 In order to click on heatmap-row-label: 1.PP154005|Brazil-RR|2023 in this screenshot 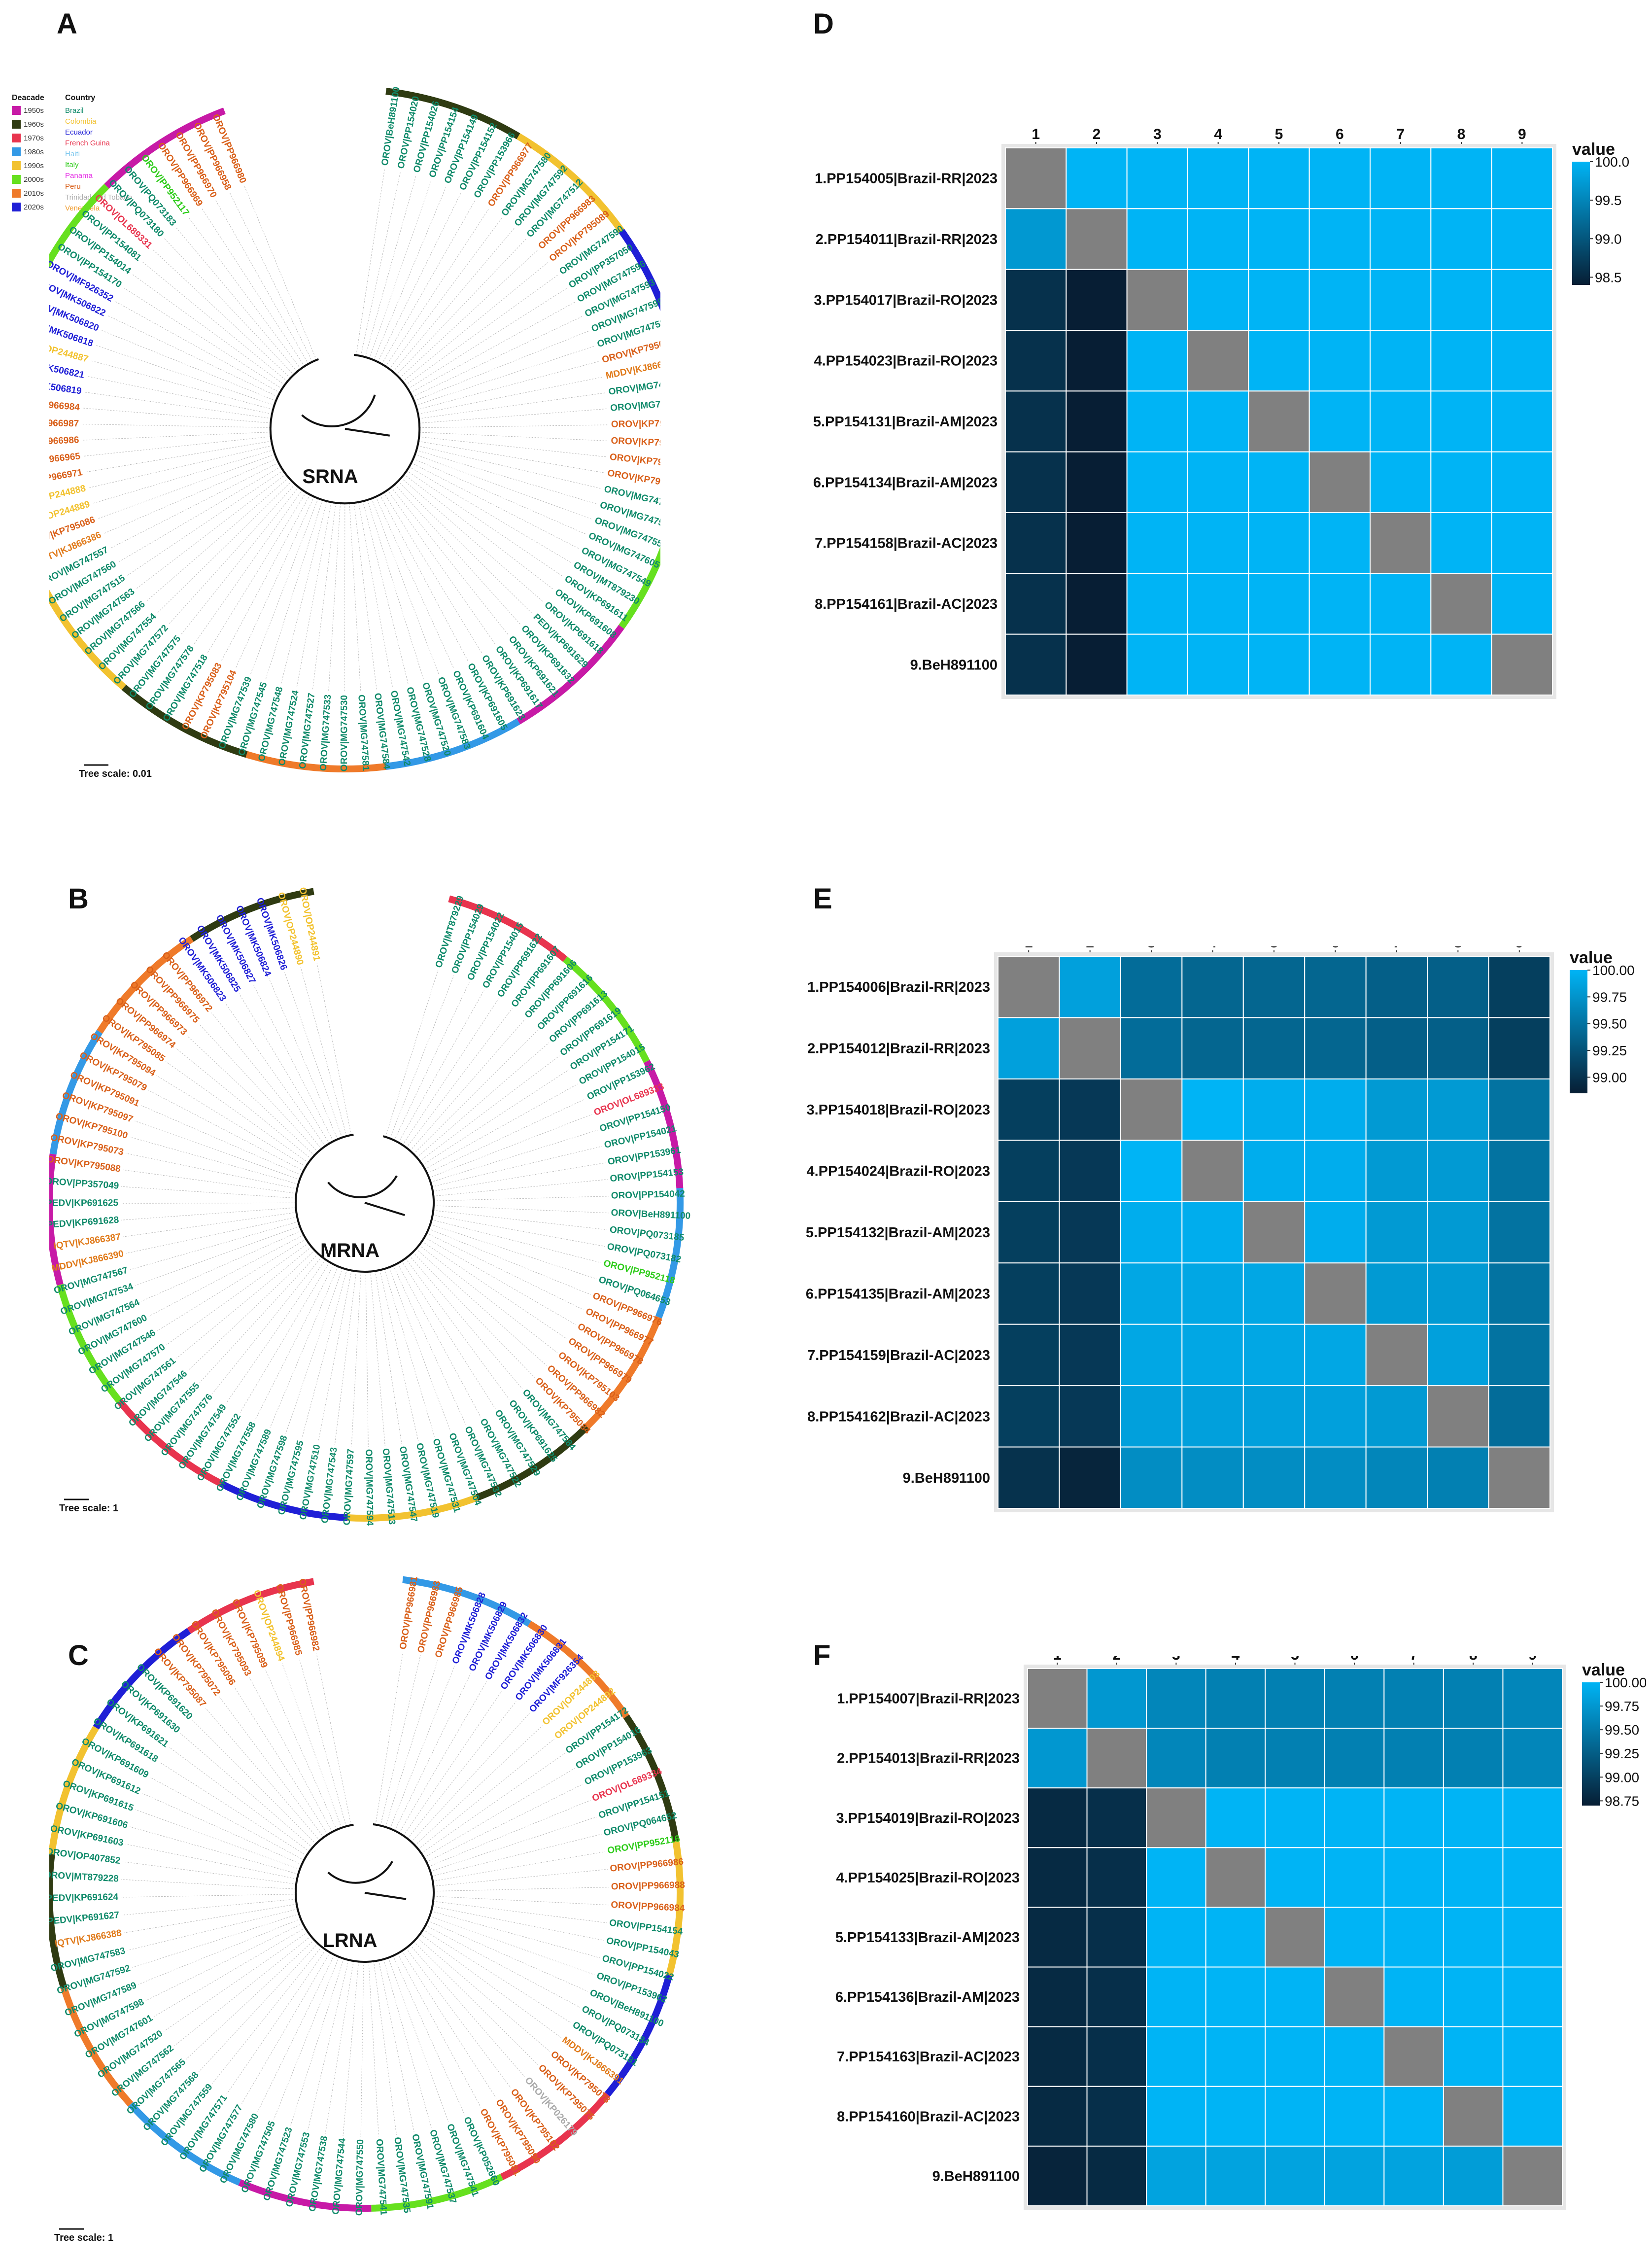, I will do `click(906, 179)`.